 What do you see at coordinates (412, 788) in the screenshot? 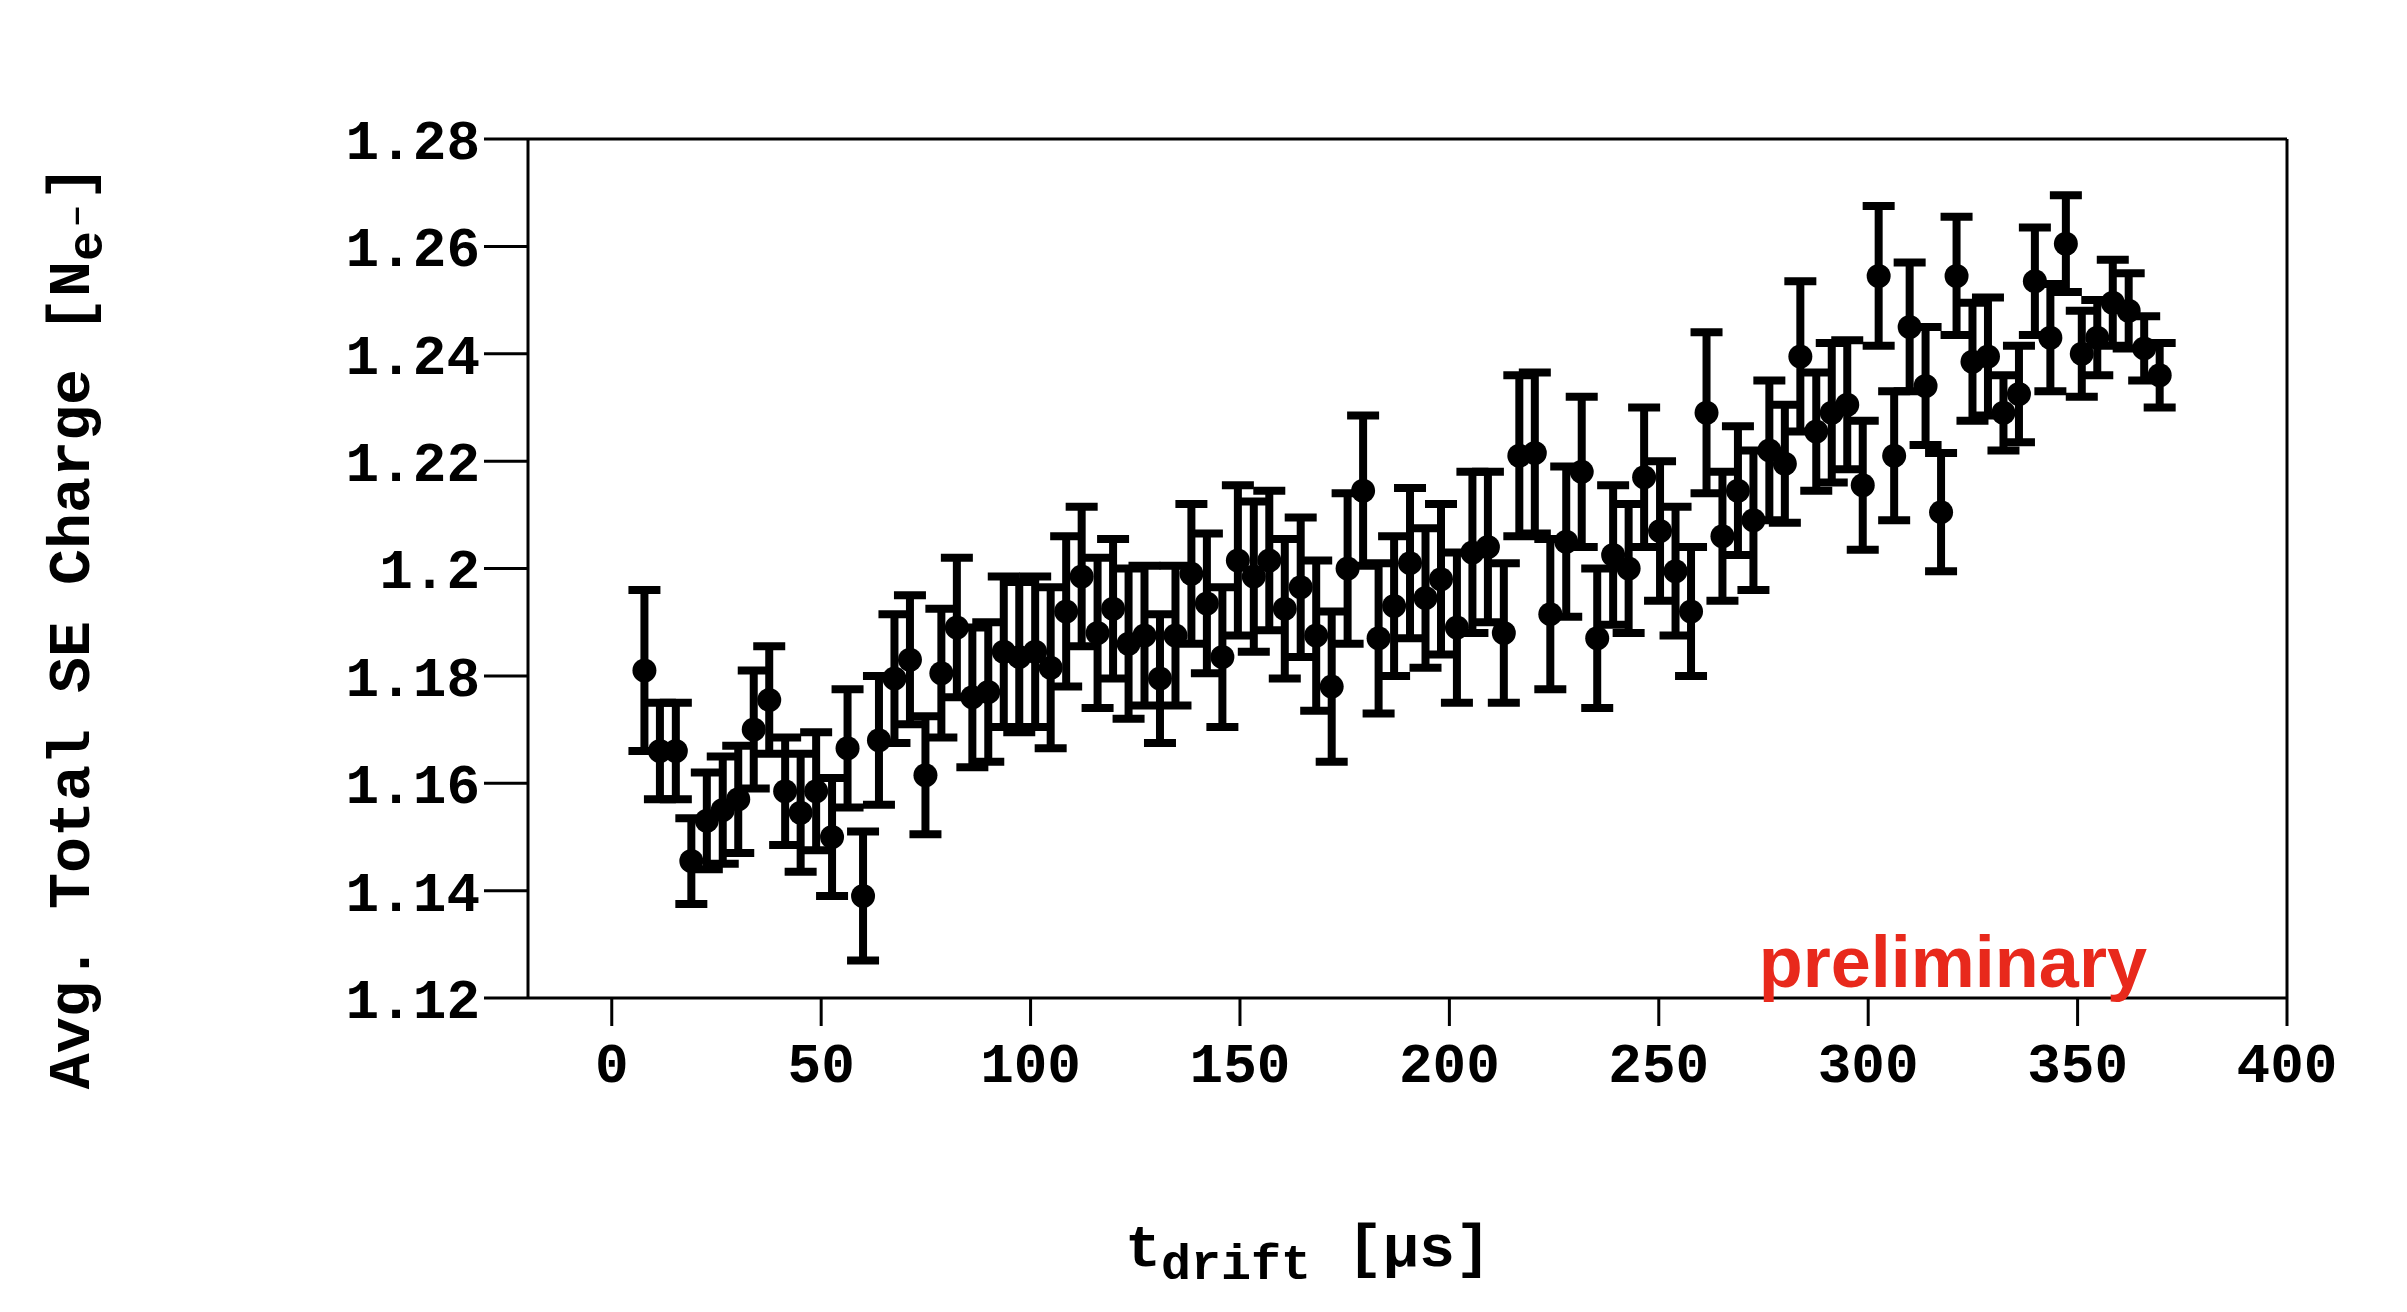
I see `y-tick-label: 1.16` at bounding box center [412, 788].